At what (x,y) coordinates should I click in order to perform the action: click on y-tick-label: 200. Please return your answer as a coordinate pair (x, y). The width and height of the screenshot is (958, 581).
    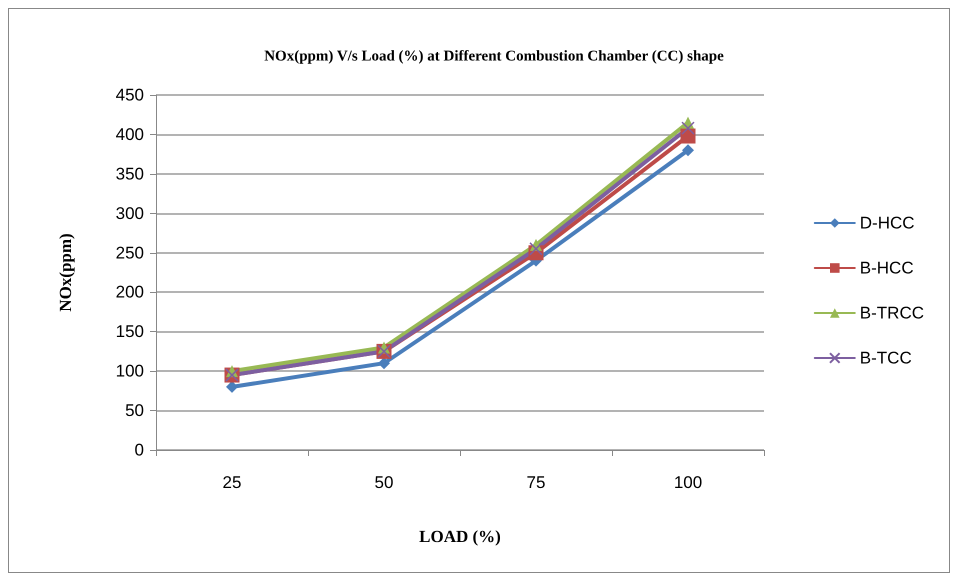
    Looking at the image, I should click on (130, 292).